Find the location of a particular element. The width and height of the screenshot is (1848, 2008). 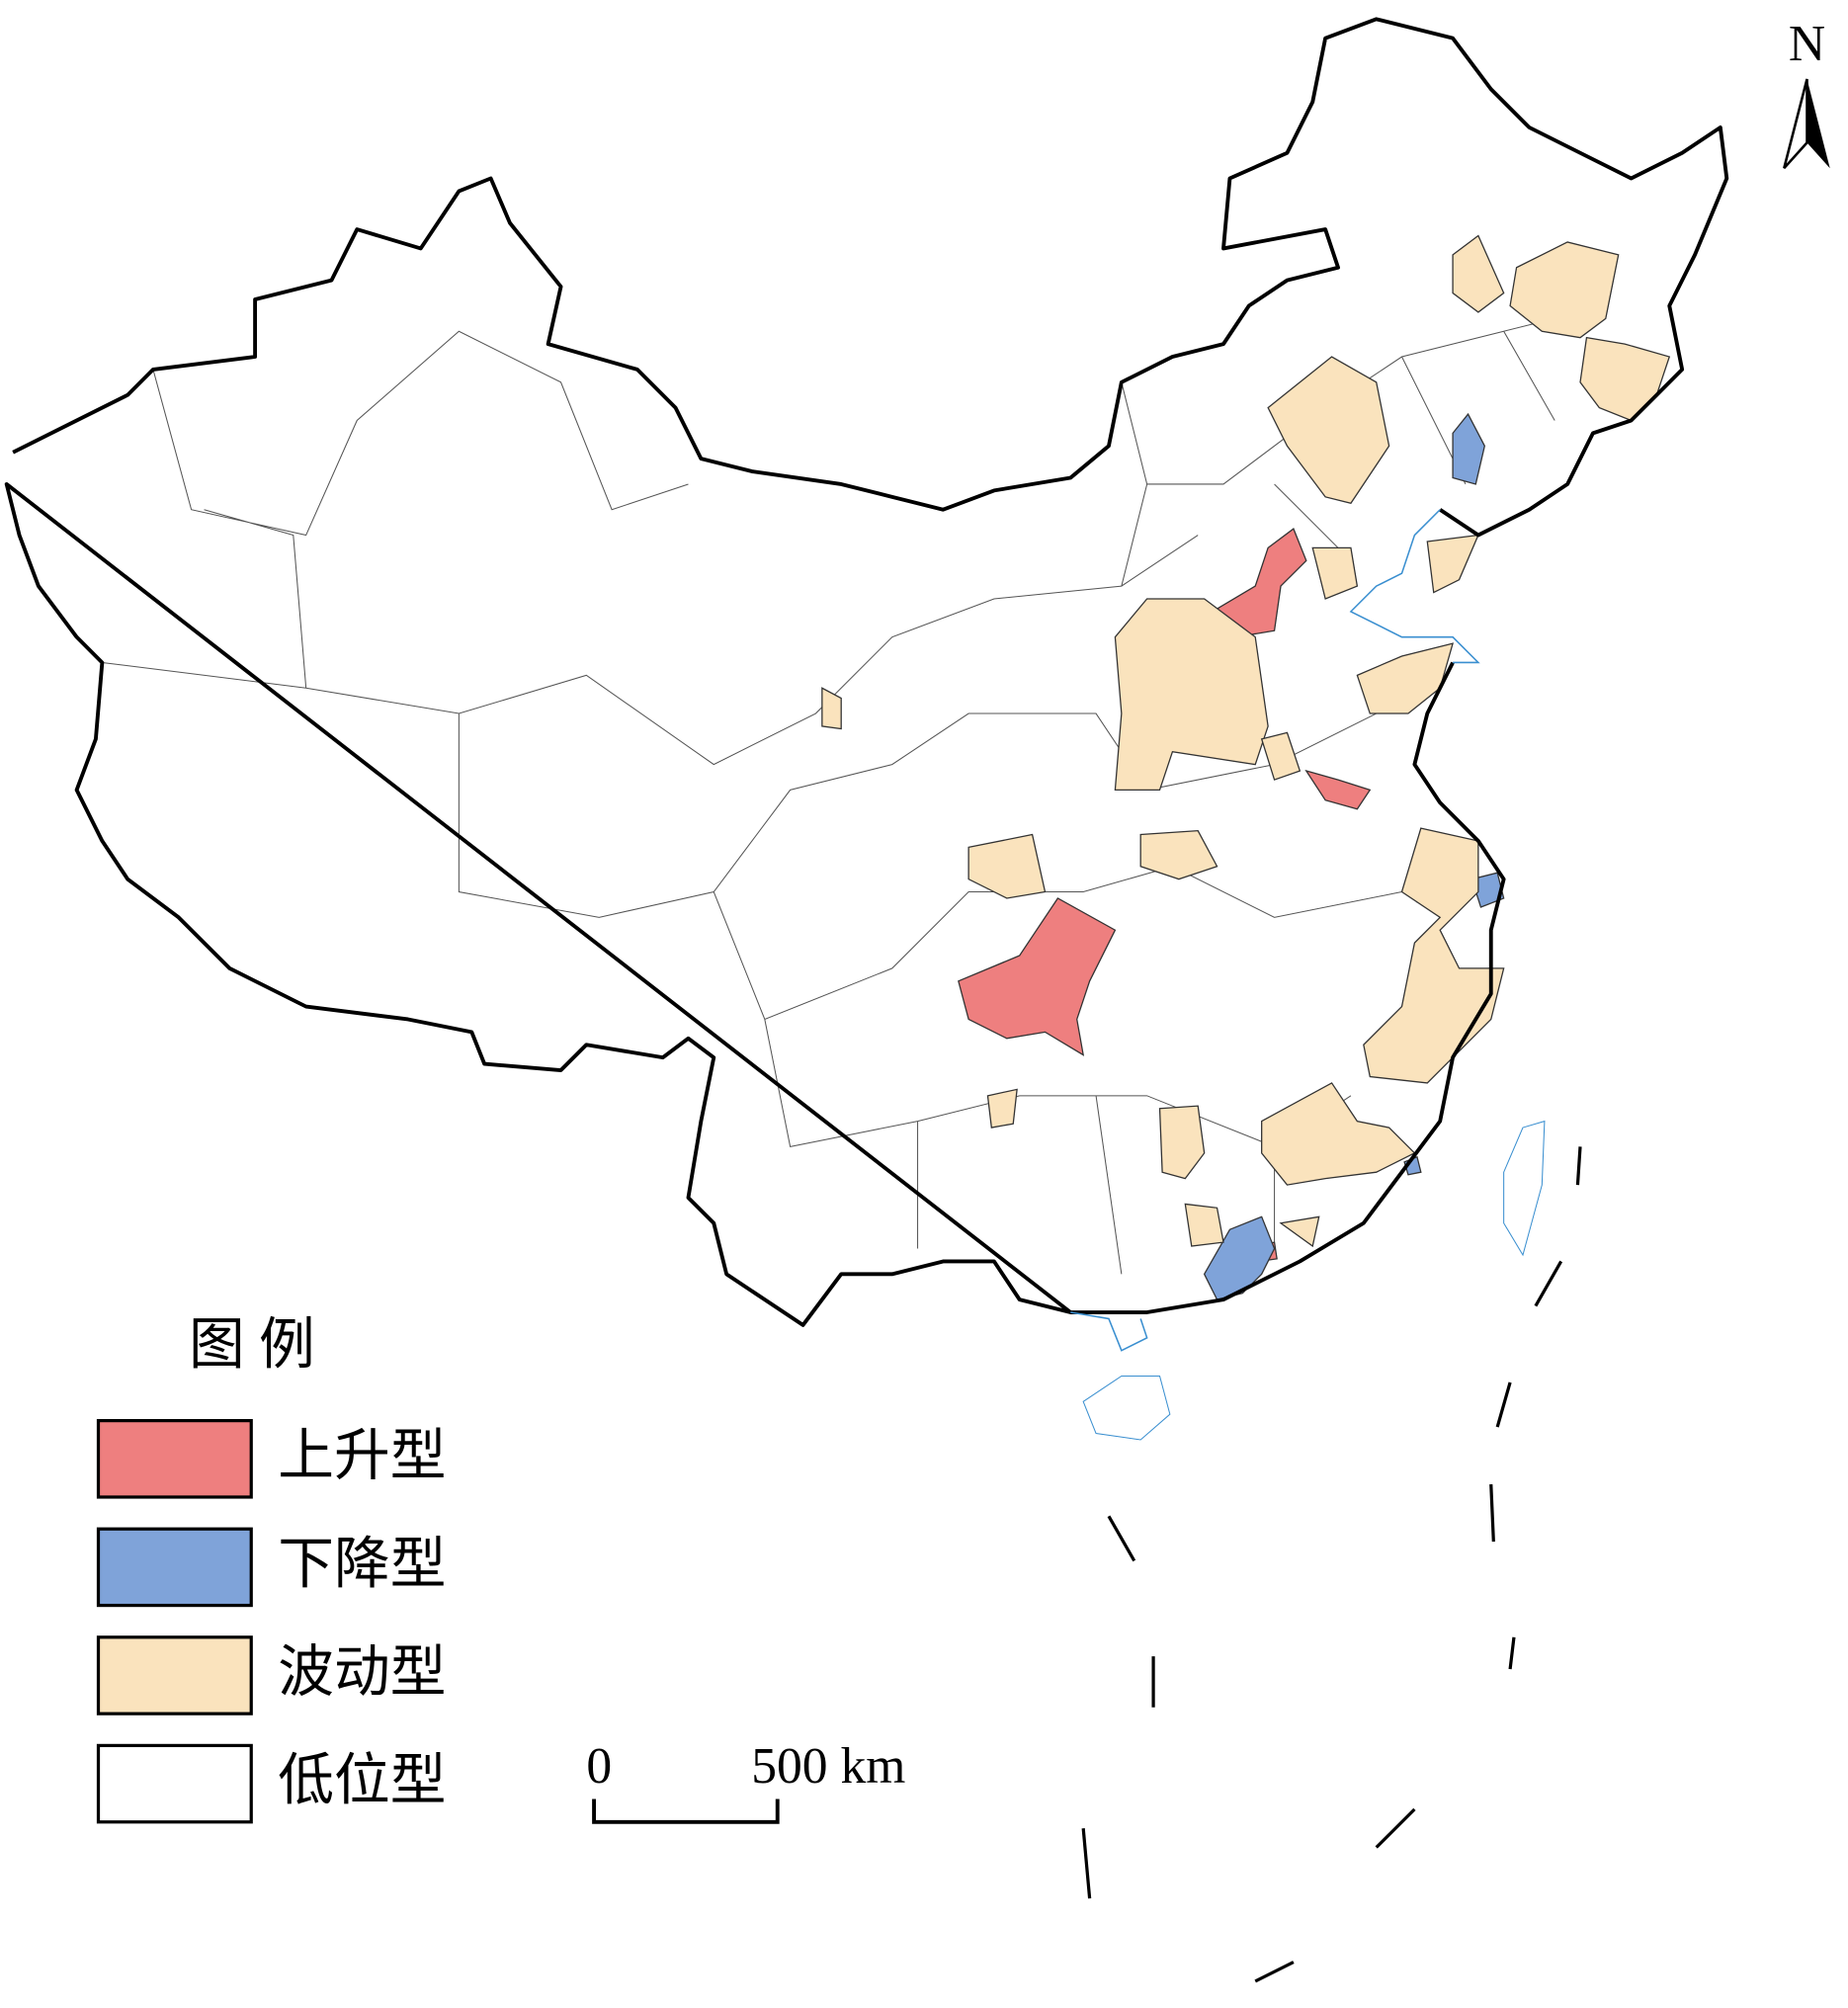

legend-label: 波动型 is located at coordinates (362, 1672).